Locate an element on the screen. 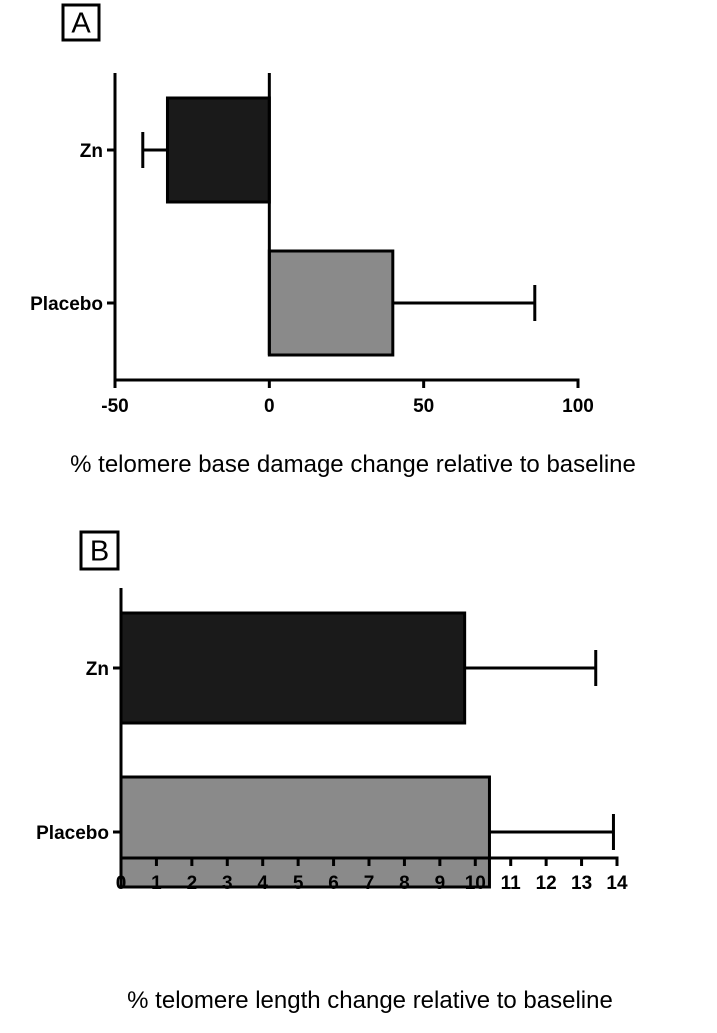 The height and width of the screenshot is (1033, 717). x-tick-label: 50 is located at coordinates (423, 406).